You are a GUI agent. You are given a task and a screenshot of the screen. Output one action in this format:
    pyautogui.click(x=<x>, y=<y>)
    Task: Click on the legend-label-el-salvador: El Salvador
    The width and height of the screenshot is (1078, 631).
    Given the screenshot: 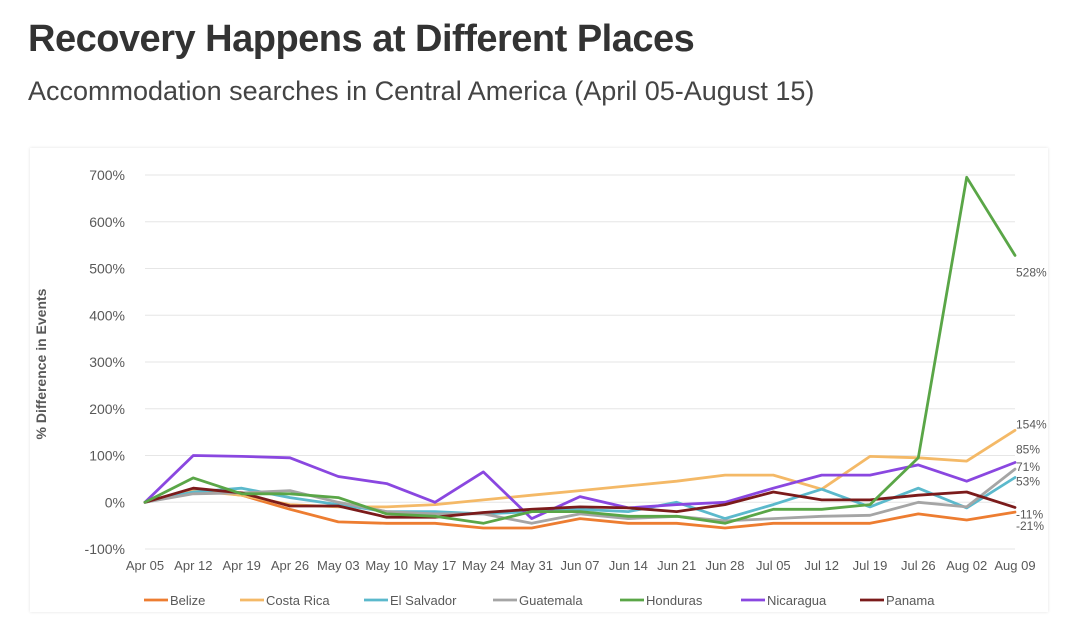 What is the action you would take?
    pyautogui.click(x=423, y=600)
    